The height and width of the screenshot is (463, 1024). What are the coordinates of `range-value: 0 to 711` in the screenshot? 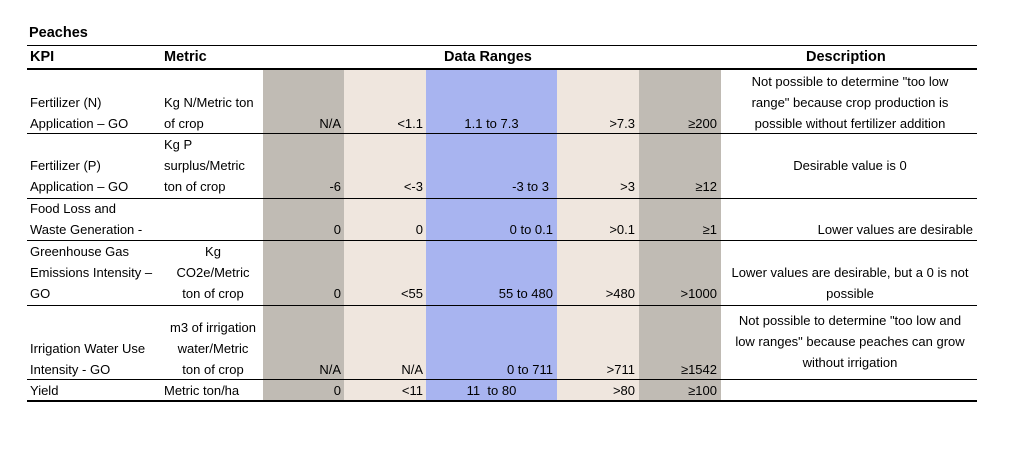 It's located at (529, 369).